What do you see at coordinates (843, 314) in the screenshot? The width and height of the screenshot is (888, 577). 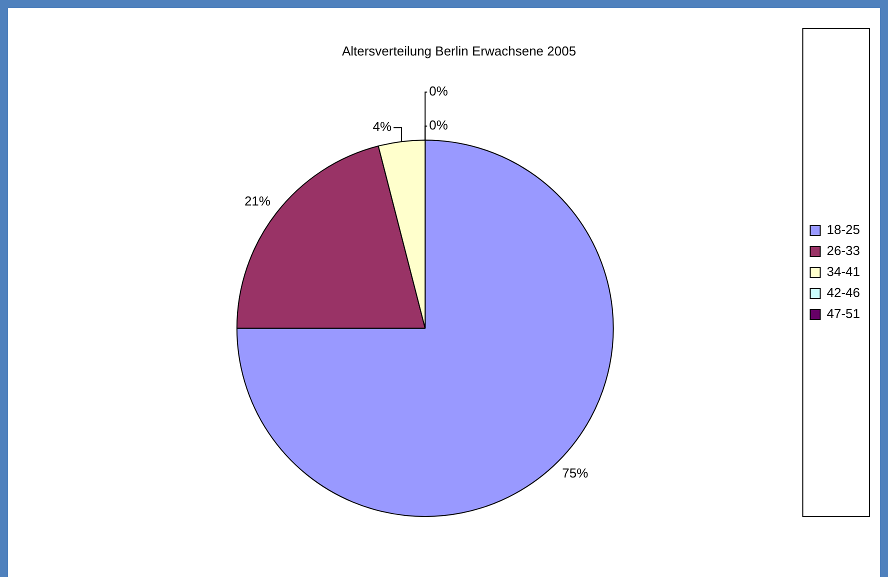 I see `legend-label: 47-51` at bounding box center [843, 314].